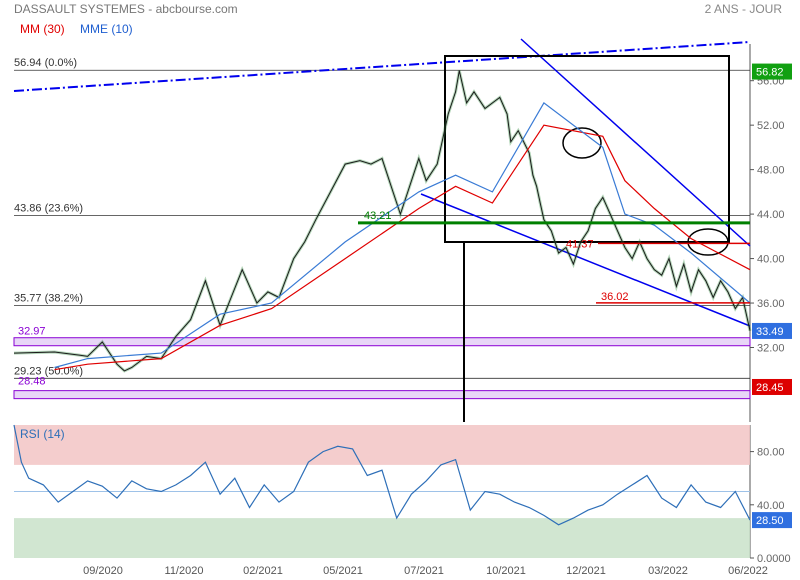 This screenshot has width=800, height=580. I want to click on rsi-axis-tick-label: 40.00, so click(771, 506).